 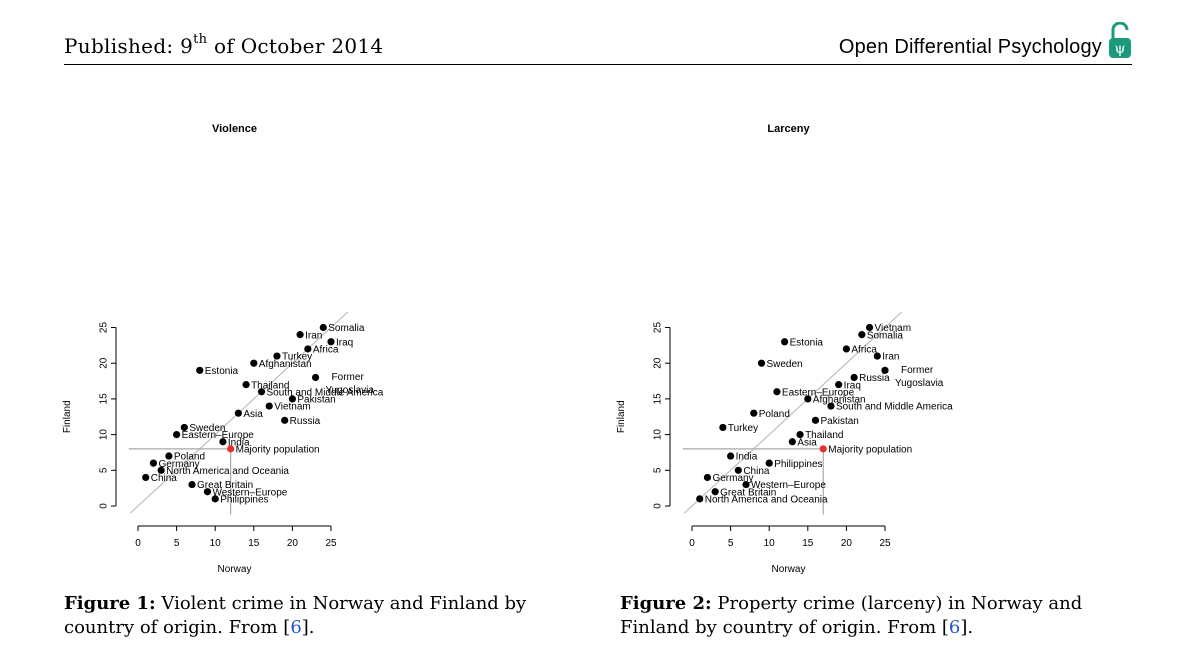 What do you see at coordinates (788, 129) in the screenshot?
I see `chart-title: Larceny` at bounding box center [788, 129].